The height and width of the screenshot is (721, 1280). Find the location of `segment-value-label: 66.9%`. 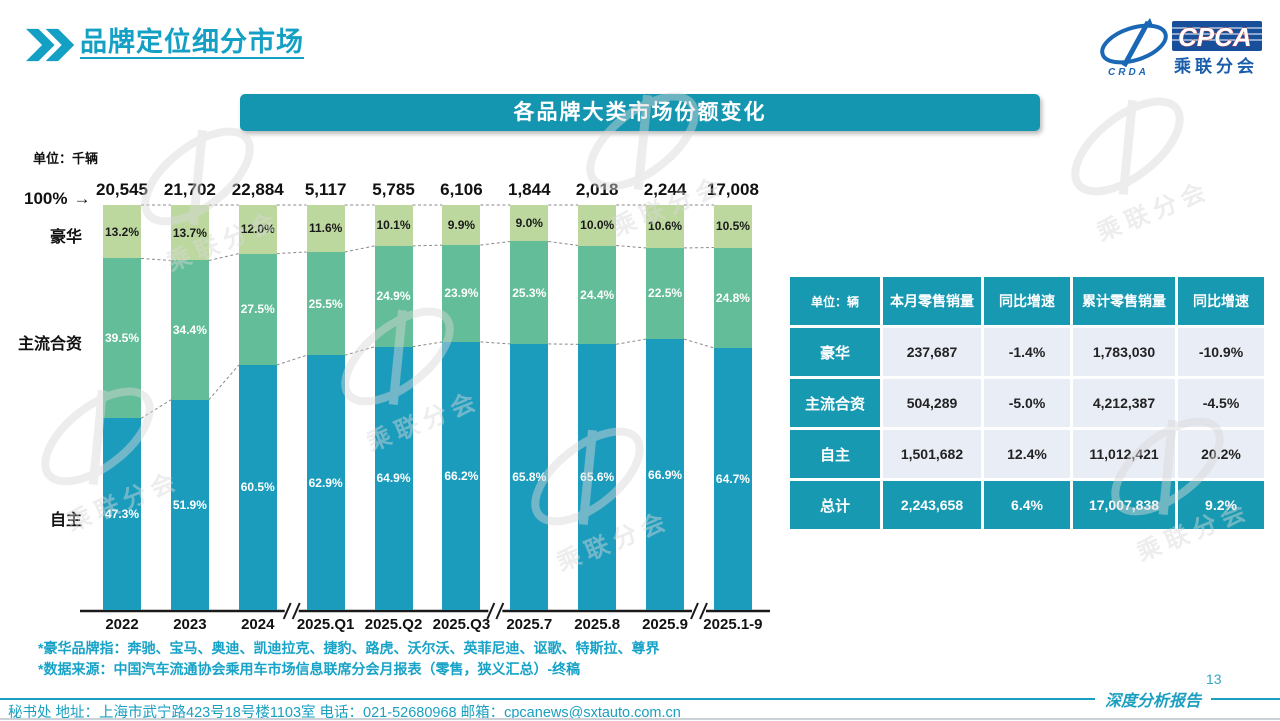

segment-value-label: 66.9% is located at coordinates (665, 474).